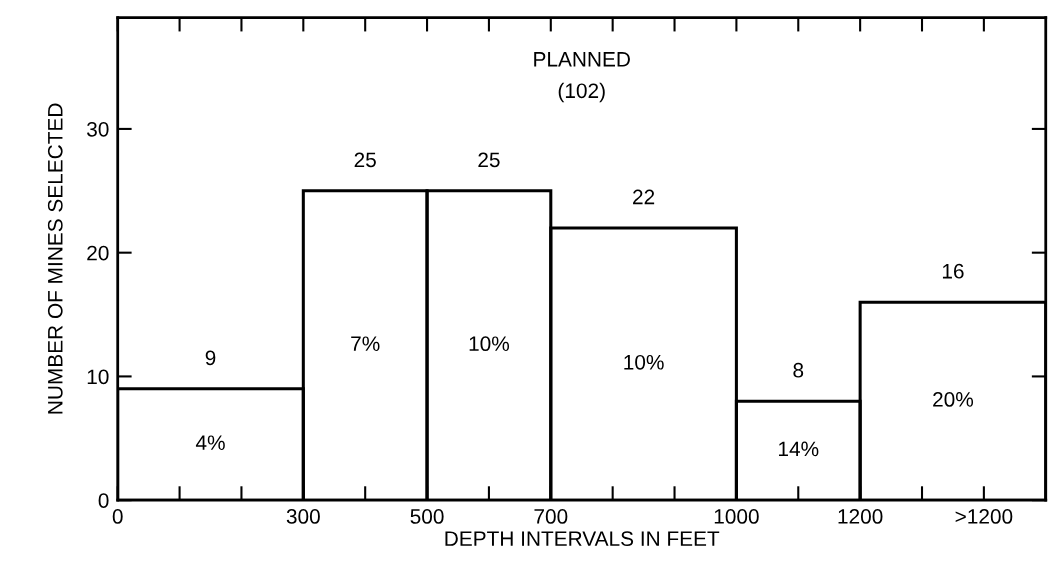 This screenshot has height=585, width=1051. Describe the element at coordinates (427, 516) in the screenshot. I see `x-tick-label: 500` at that location.